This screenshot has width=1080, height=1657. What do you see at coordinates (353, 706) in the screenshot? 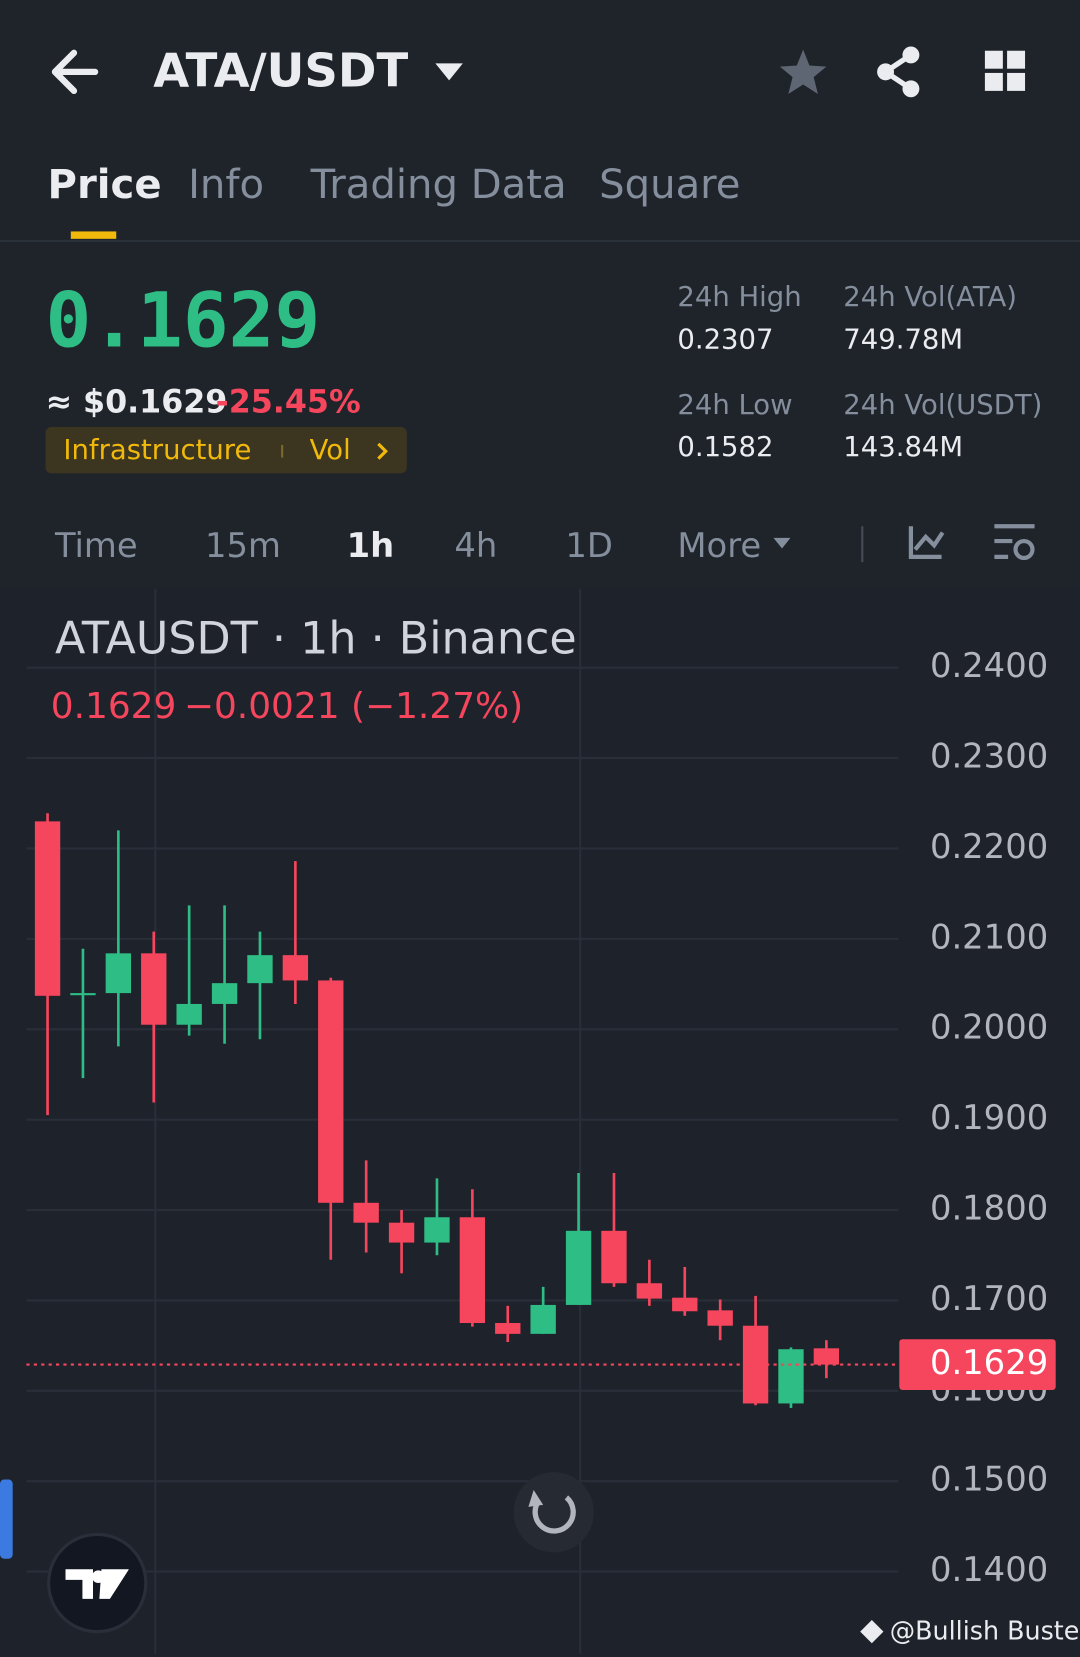
I see `legend-change: −0.0021 (−1.27%)` at bounding box center [353, 706].